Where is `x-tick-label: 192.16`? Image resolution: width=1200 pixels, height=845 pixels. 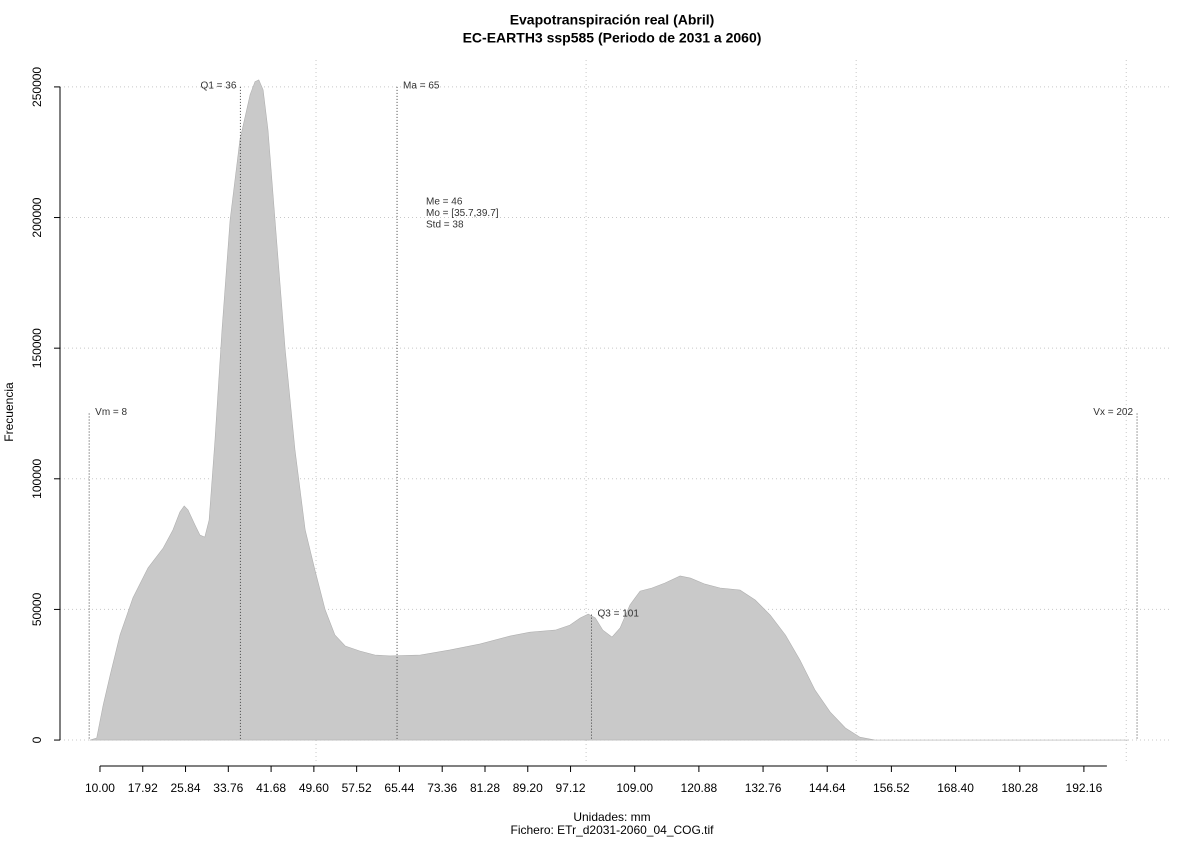
x-tick-label: 192.16 is located at coordinates (1084, 788).